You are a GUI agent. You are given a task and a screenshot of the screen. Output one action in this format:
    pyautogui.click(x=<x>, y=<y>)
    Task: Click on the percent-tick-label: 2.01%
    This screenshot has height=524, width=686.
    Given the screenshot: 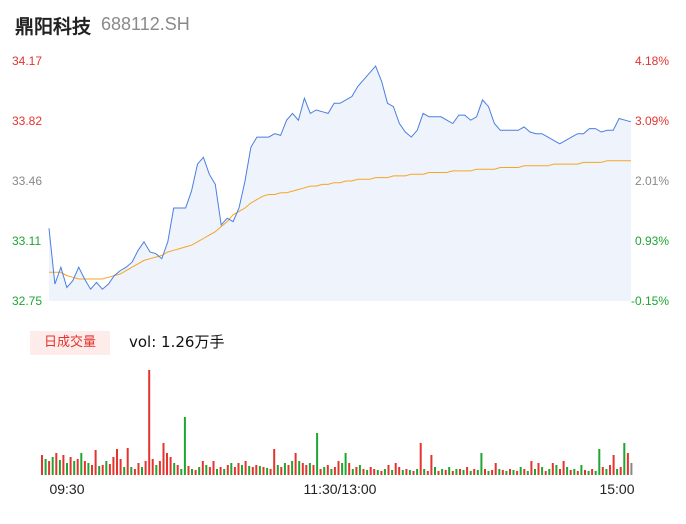 What is the action you would take?
    pyautogui.click(x=652, y=181)
    